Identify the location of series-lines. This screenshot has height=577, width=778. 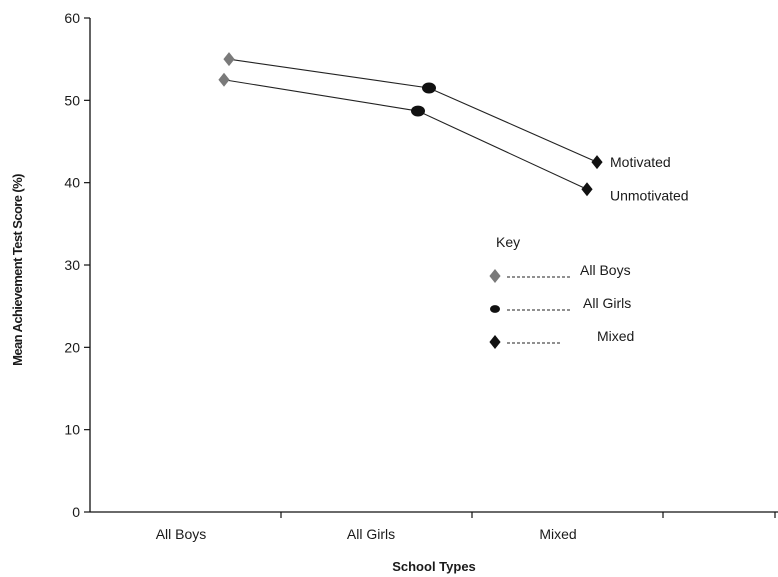
(410, 124).